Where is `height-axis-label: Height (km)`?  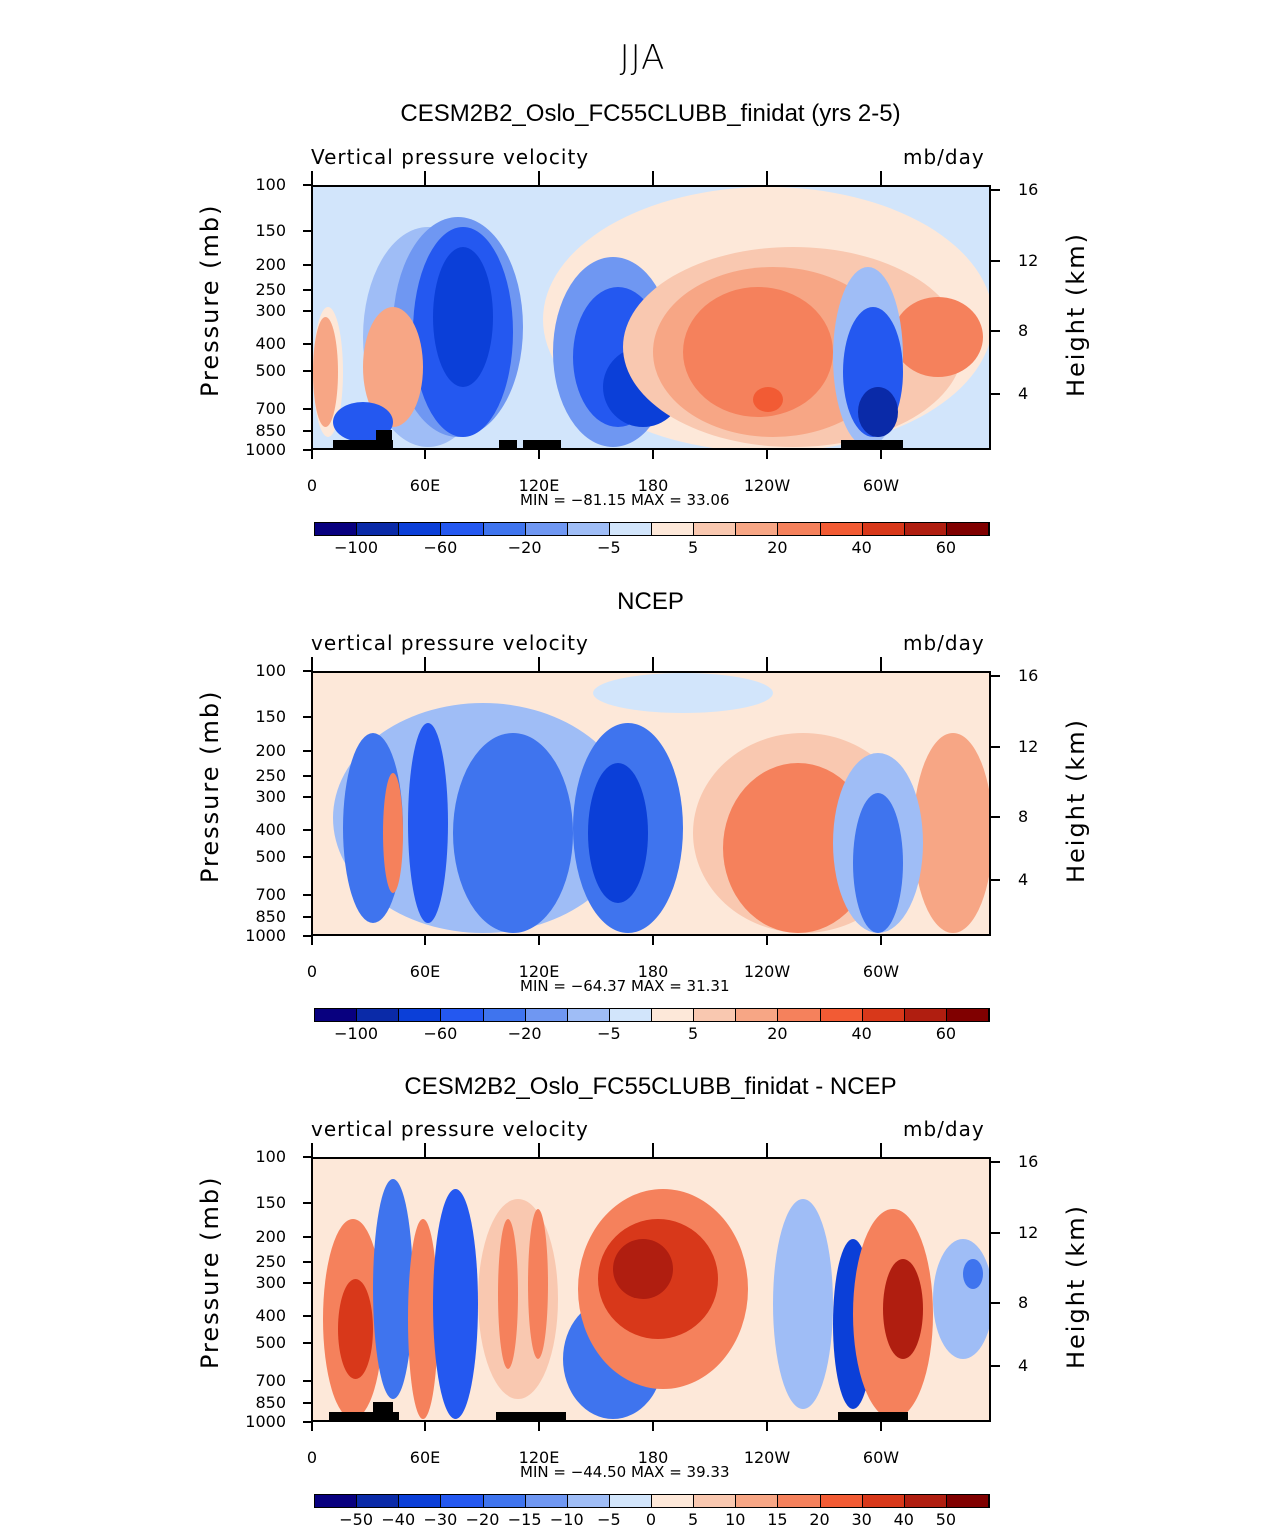
height-axis-label: Height (km) is located at coordinates (1076, 1286).